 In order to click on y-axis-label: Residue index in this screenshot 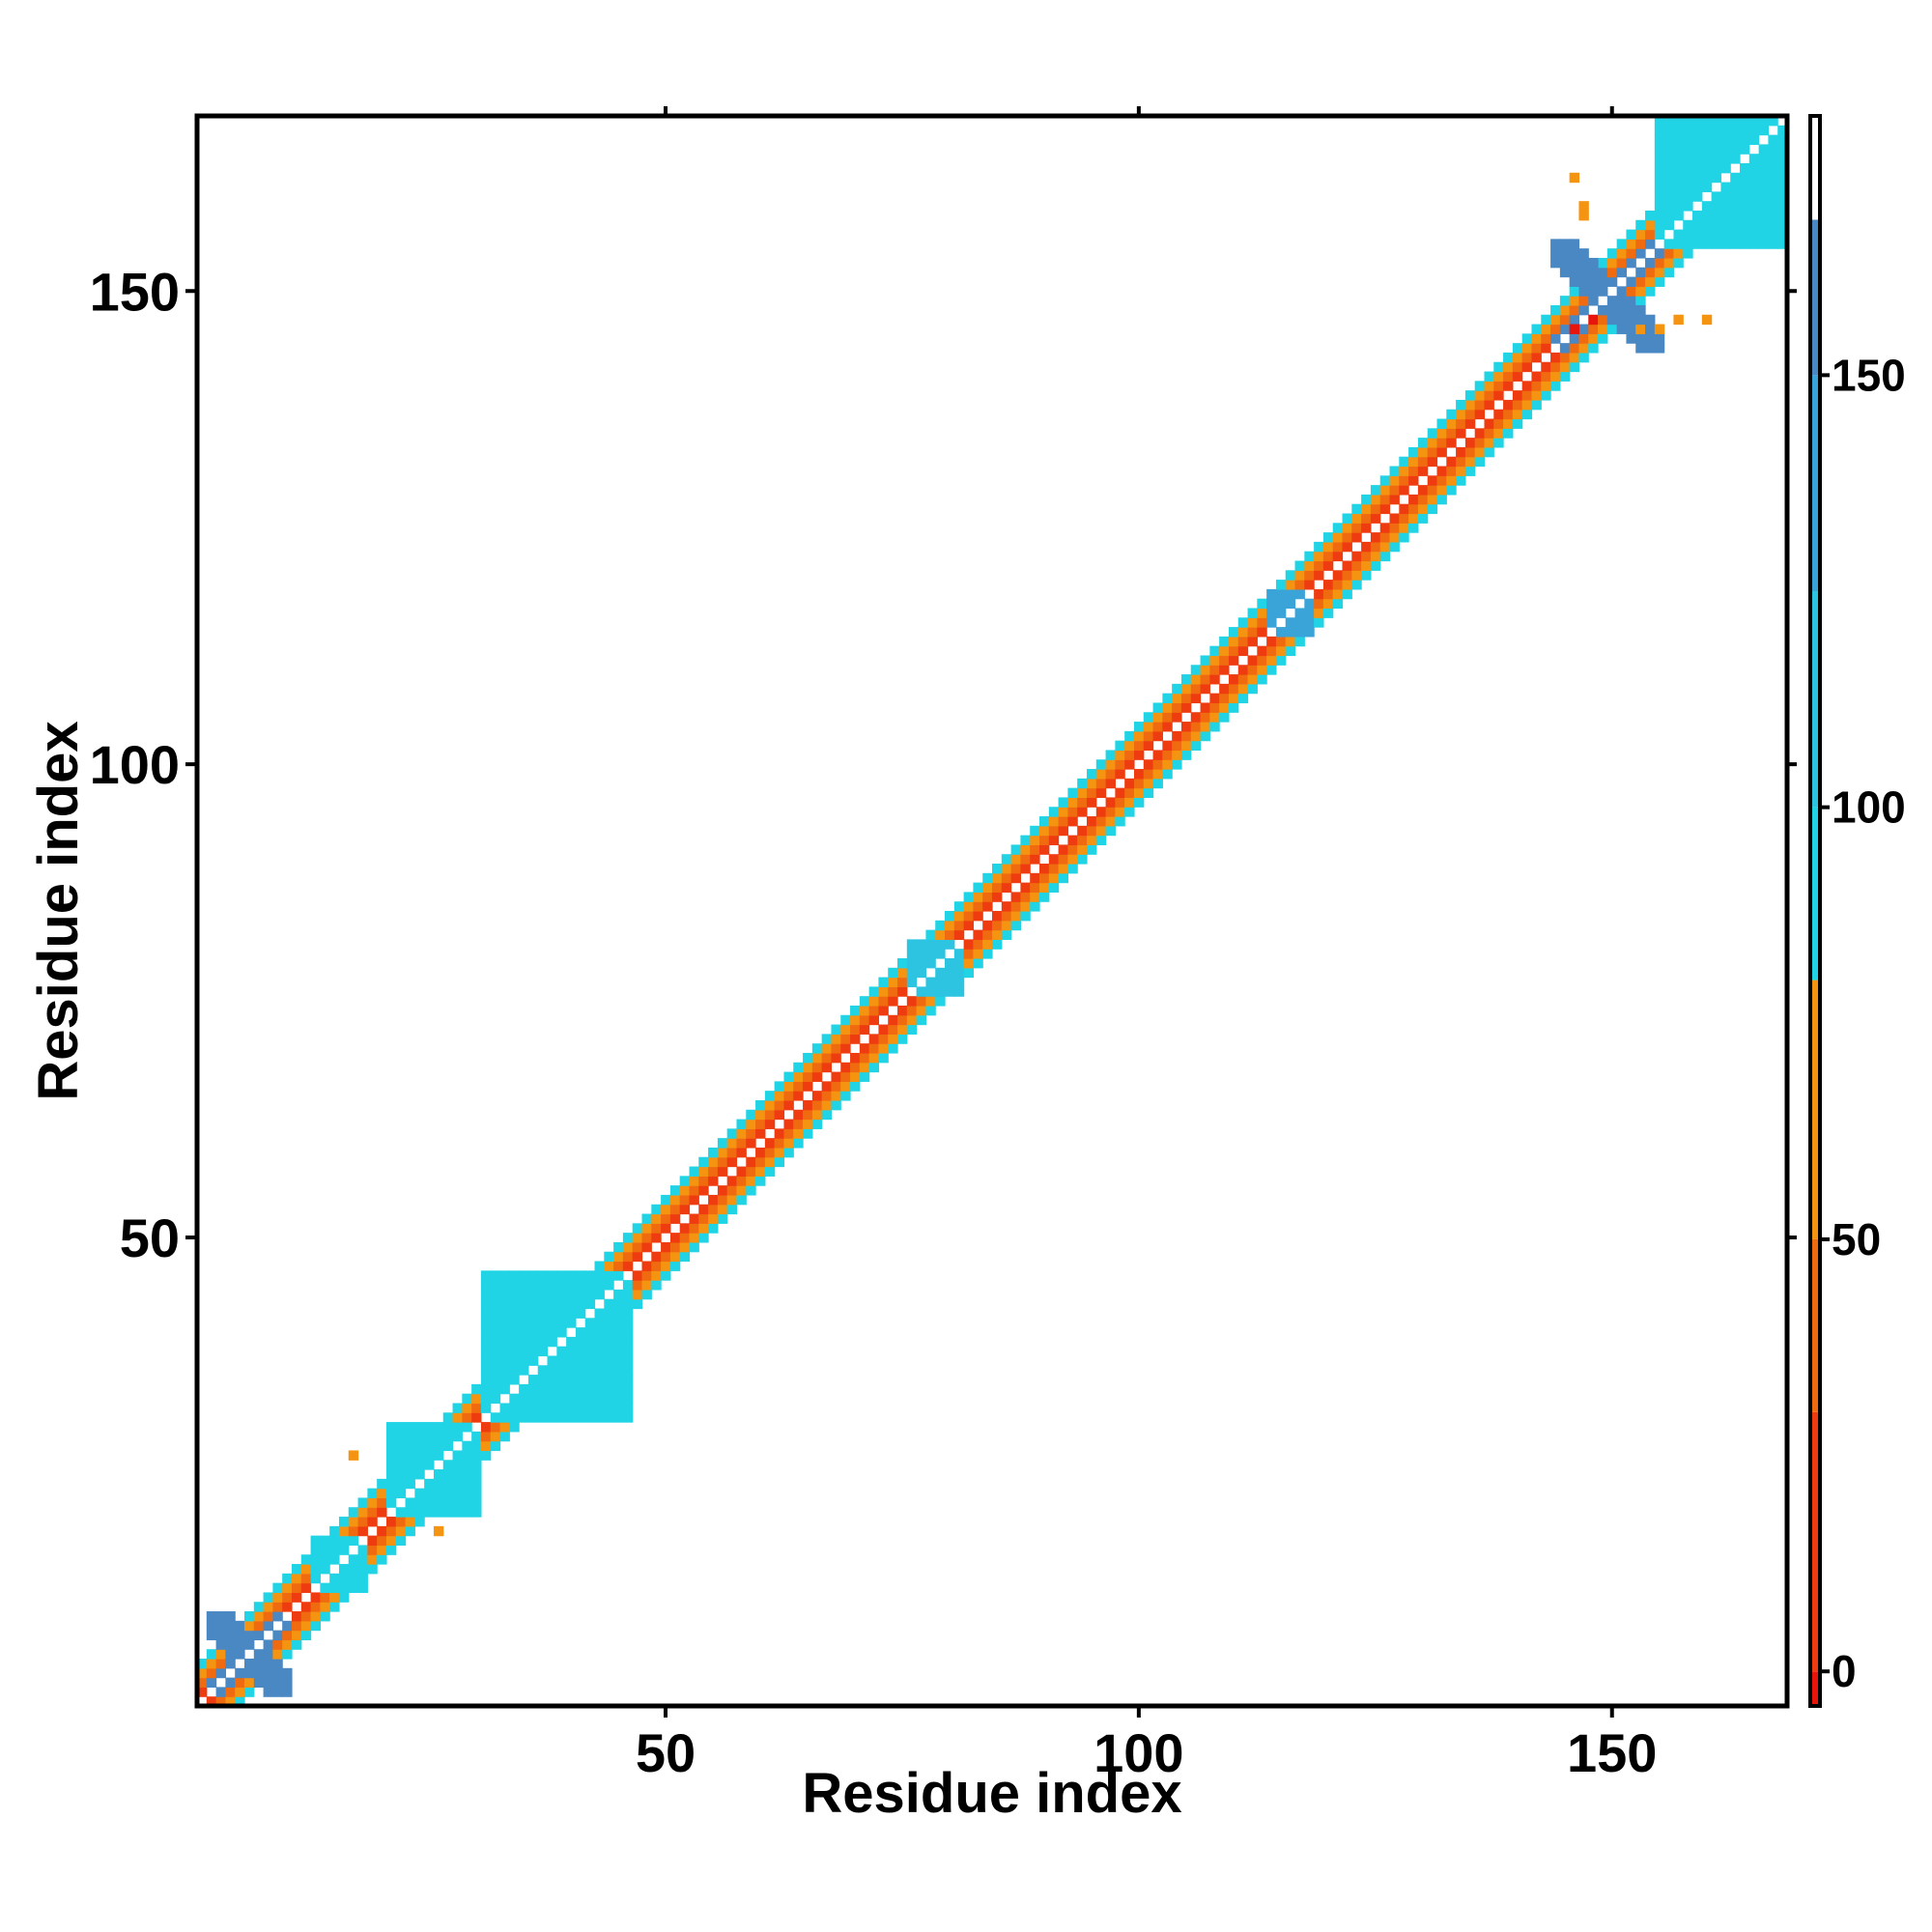, I will do `click(58, 910)`.